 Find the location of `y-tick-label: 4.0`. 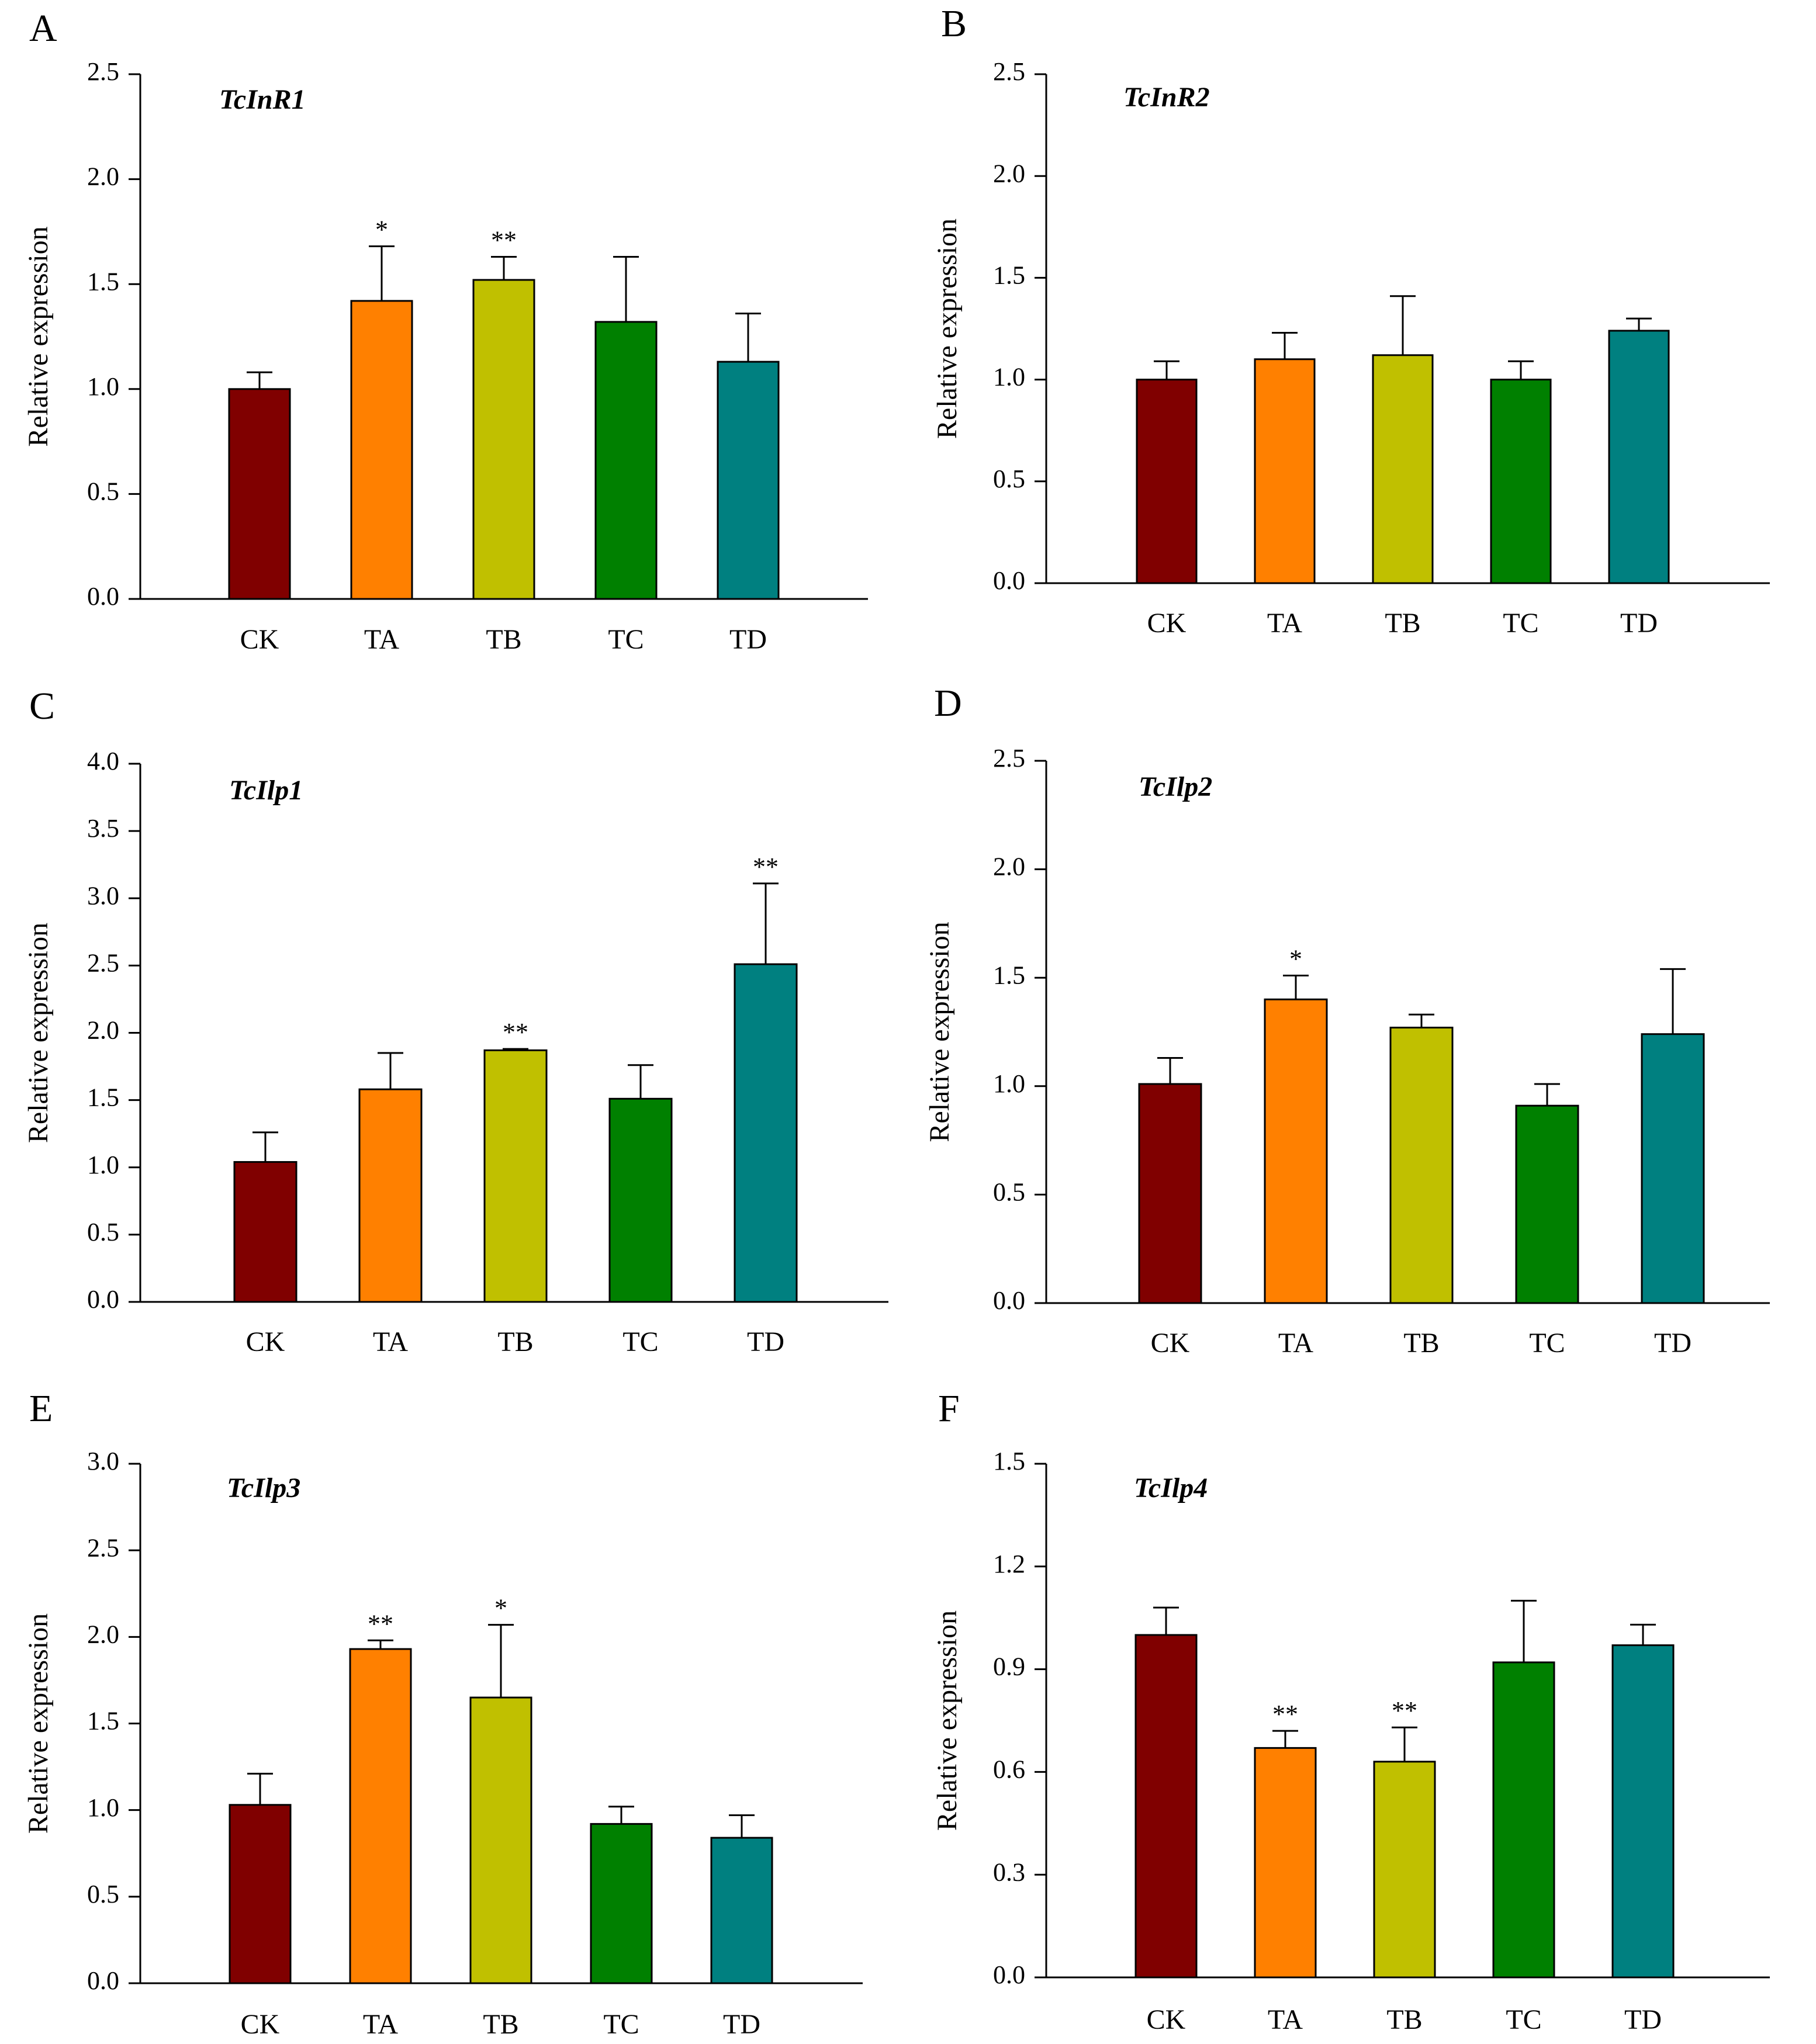

y-tick-label: 4.0 is located at coordinates (103, 761).